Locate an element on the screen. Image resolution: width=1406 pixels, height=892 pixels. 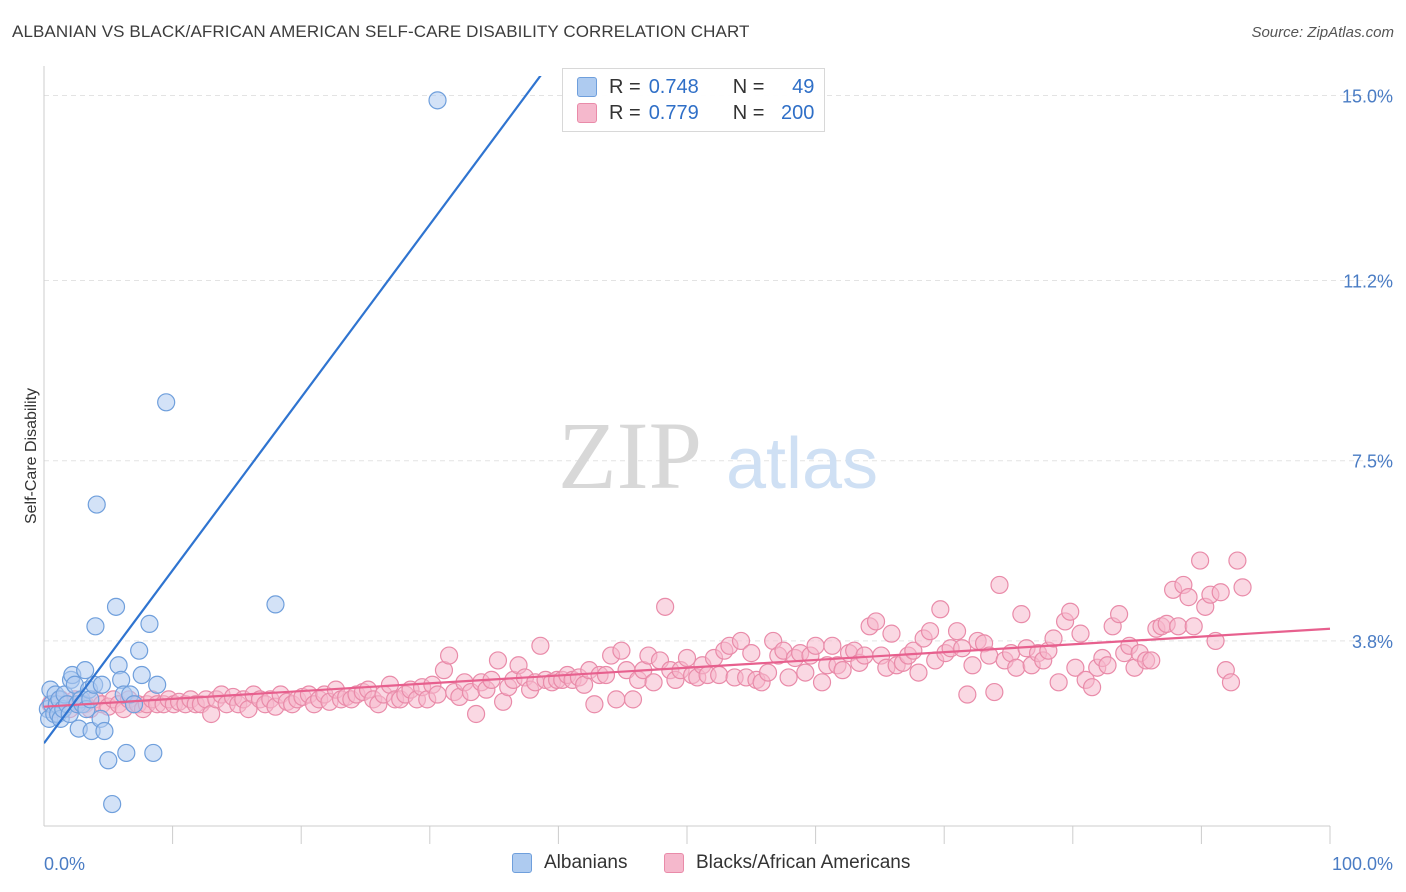
y-tick-label-1: 7.5% is located at coordinates (1372, 462).